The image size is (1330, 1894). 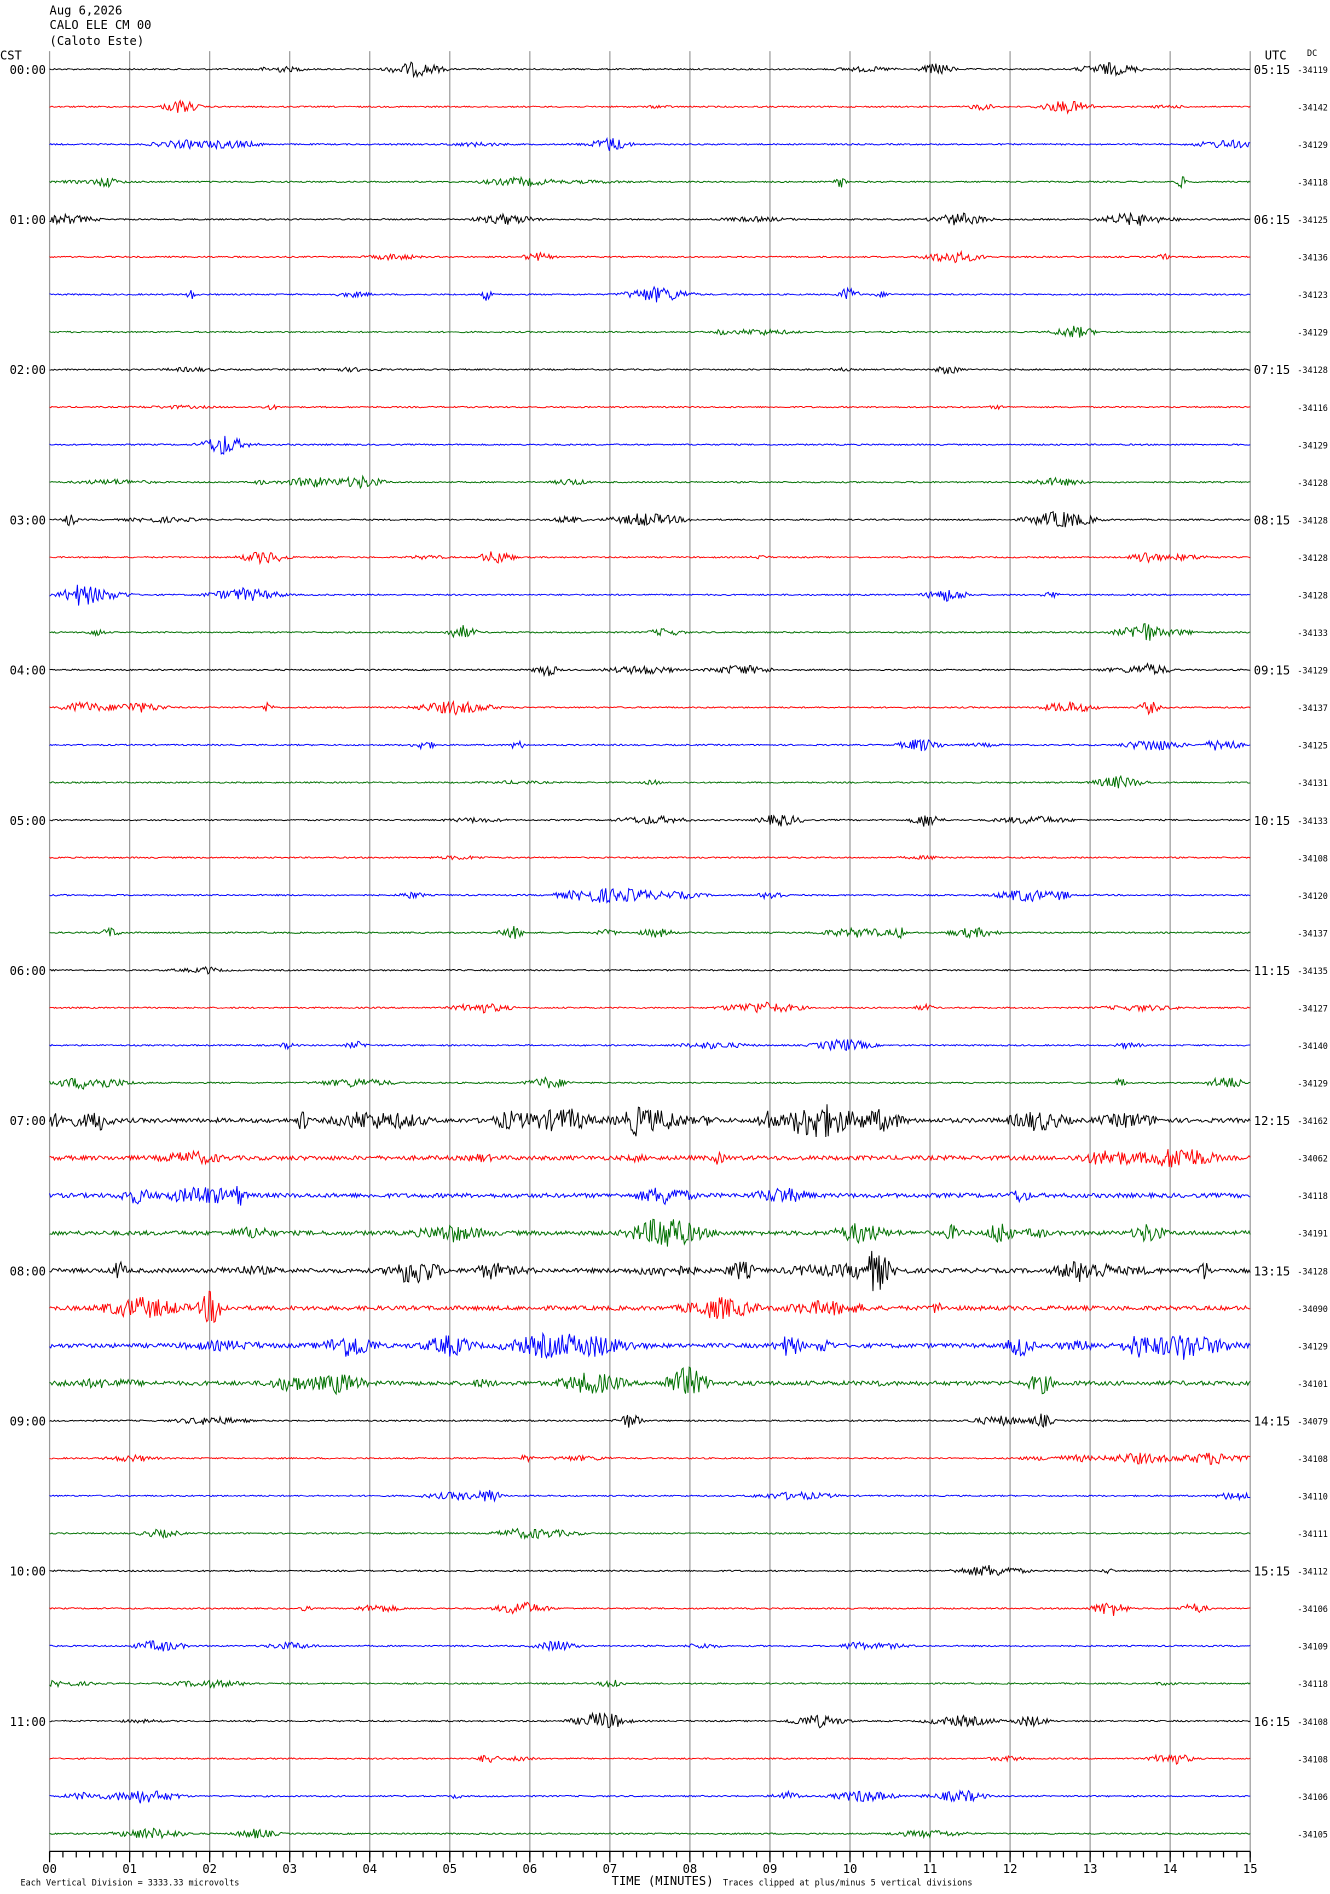 I want to click on title-line: (Caloto Este), so click(x=97, y=41).